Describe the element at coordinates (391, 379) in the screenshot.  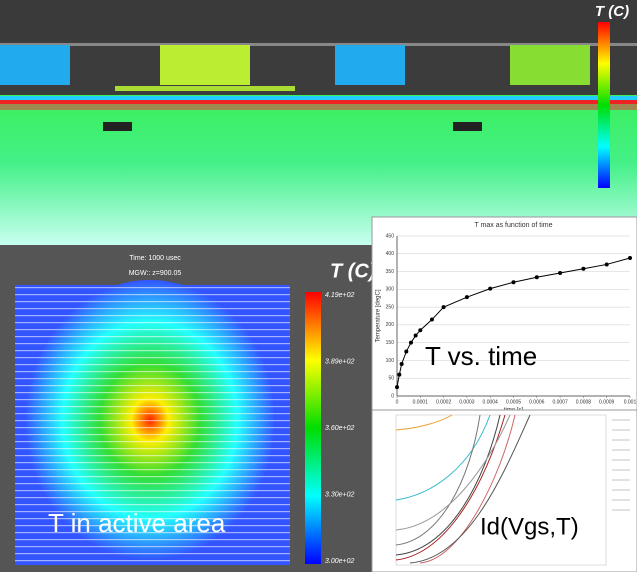
I see `y-tick-label: 50` at that location.